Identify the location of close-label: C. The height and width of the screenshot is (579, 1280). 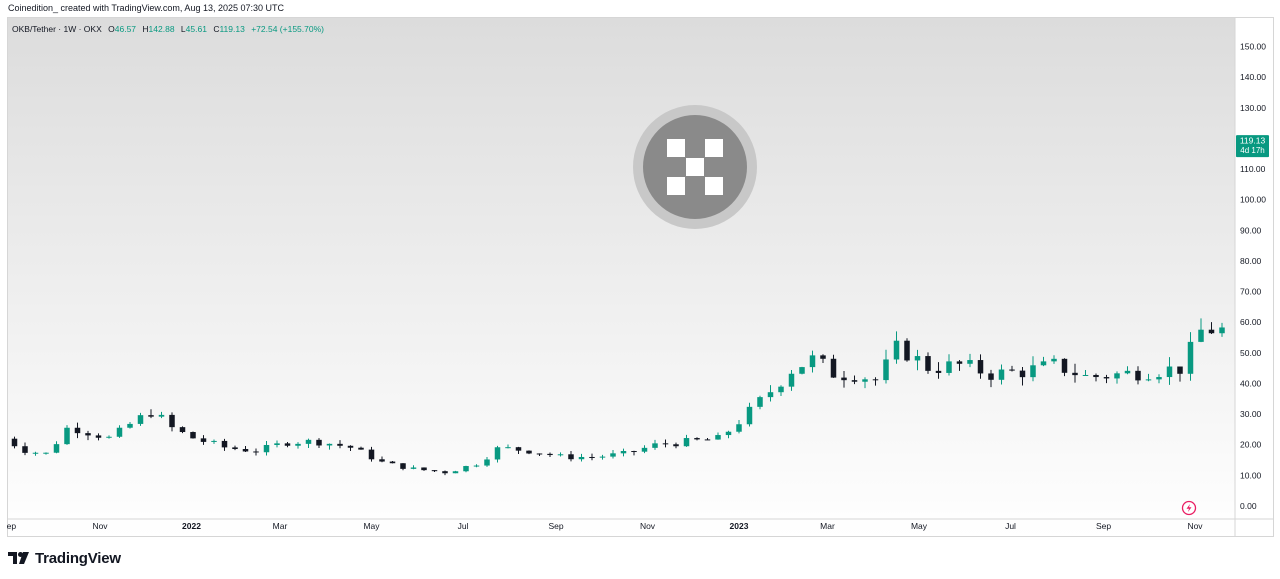
(216, 29).